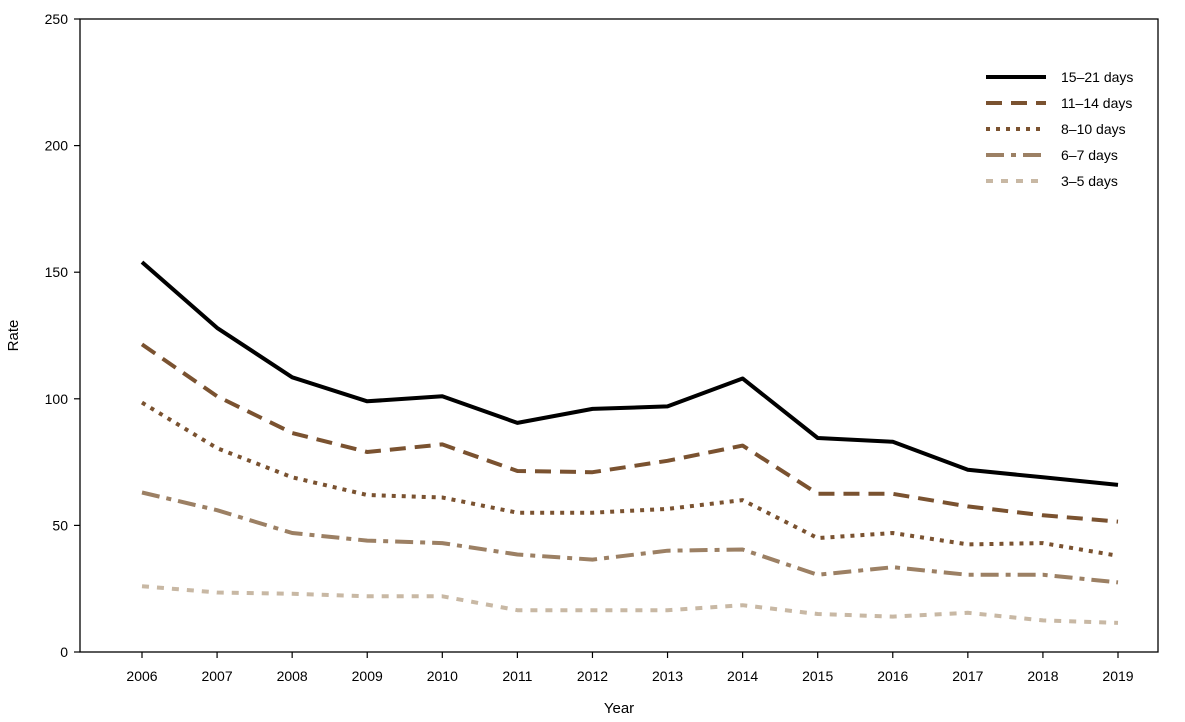 This screenshot has width=1185, height=722. I want to click on y-axis-title: Rate, so click(13, 336).